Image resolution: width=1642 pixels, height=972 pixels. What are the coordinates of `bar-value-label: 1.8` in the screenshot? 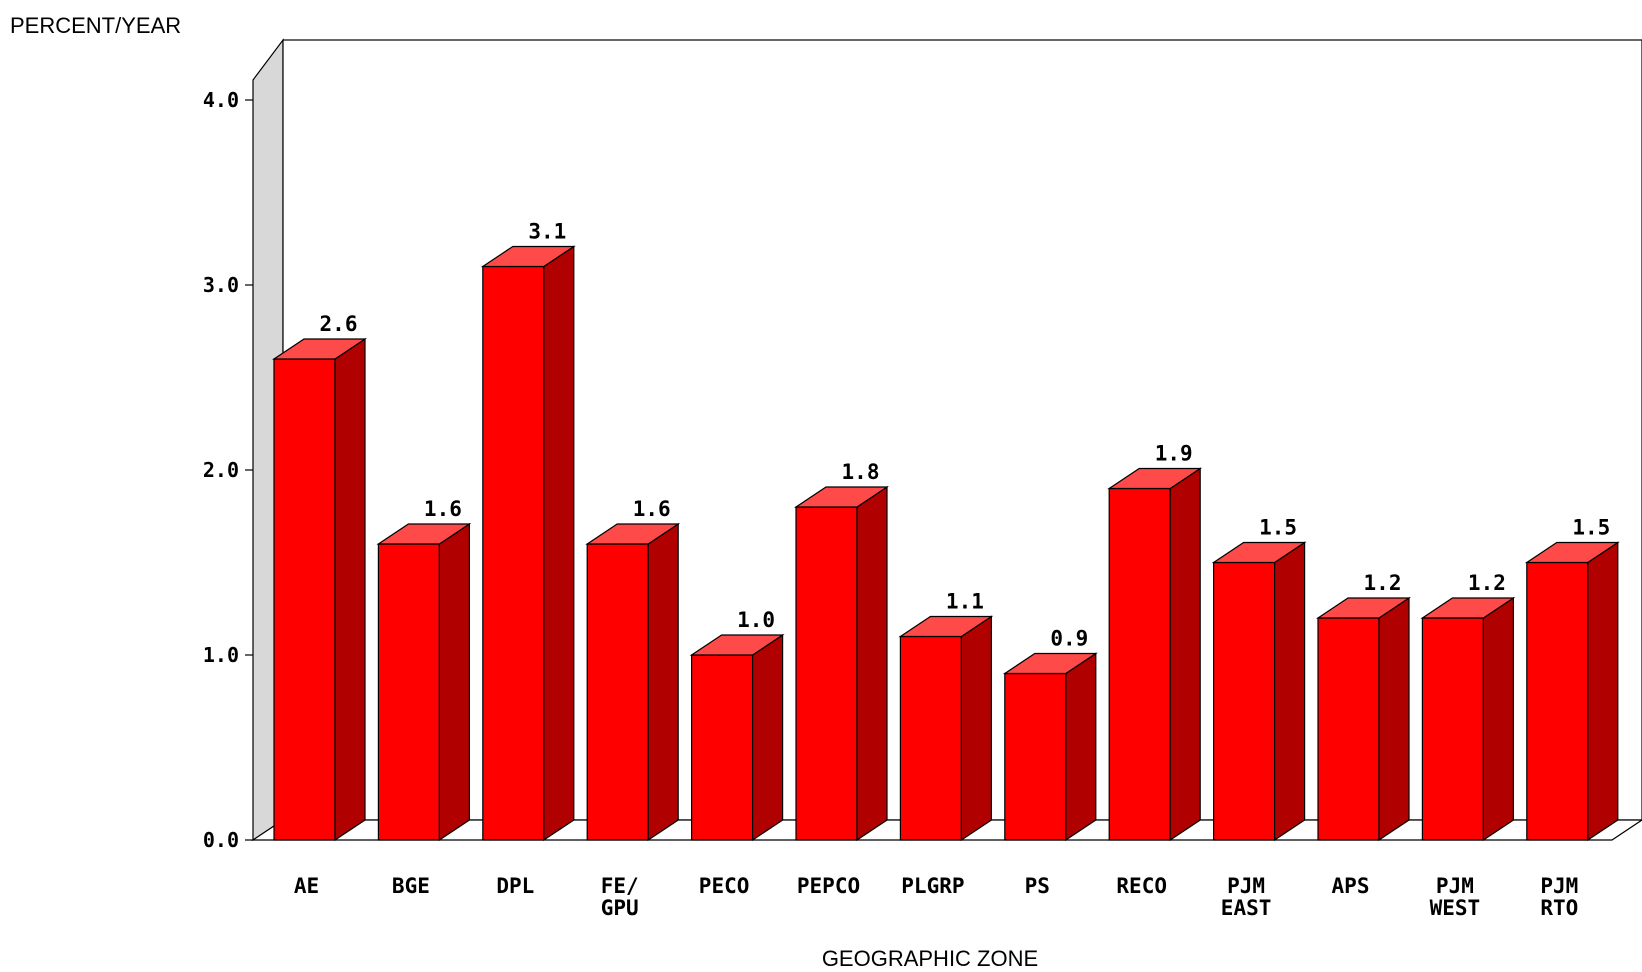 It's located at (861, 472).